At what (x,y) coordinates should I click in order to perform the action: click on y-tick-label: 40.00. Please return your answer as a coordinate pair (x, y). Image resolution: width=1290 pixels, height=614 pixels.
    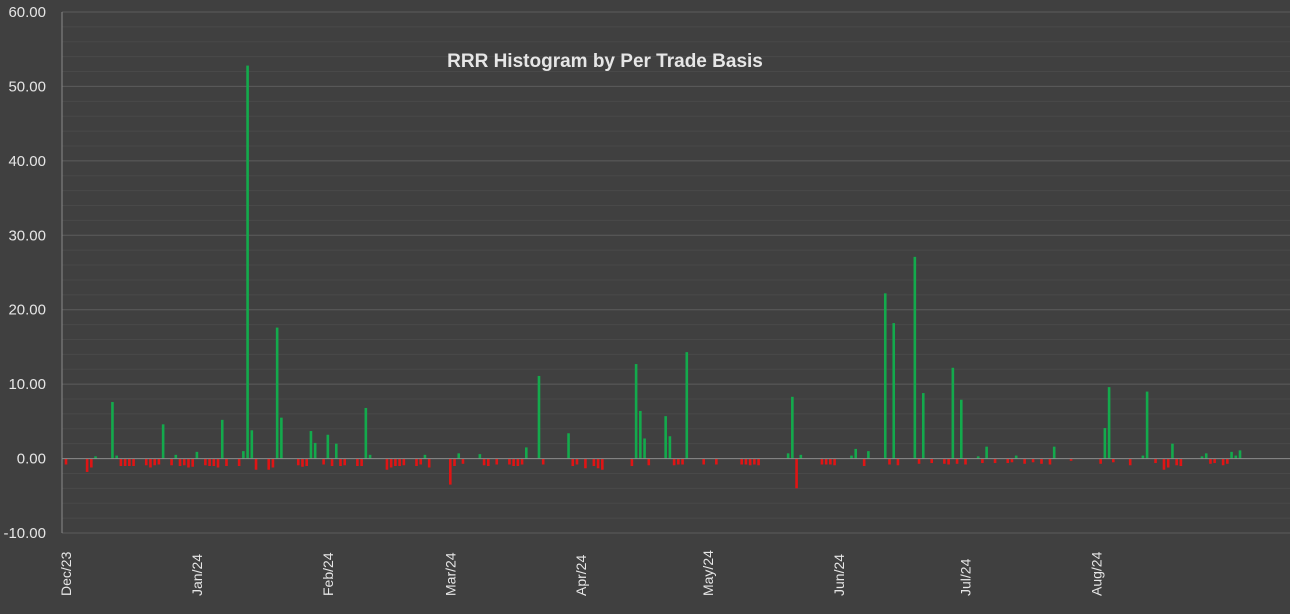
    Looking at the image, I should click on (27, 161).